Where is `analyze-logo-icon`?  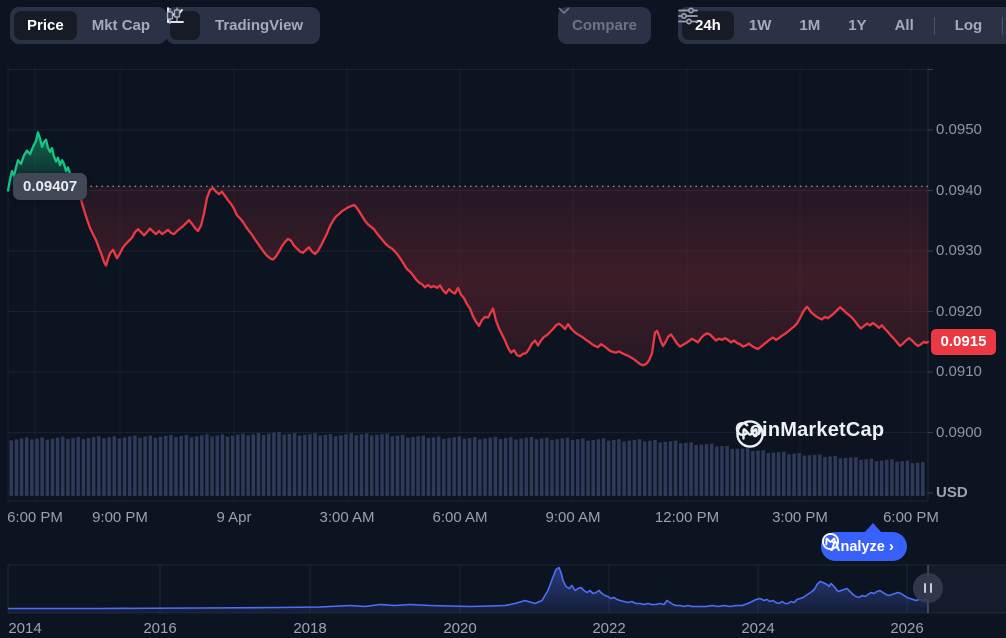 analyze-logo-icon is located at coordinates (830, 541).